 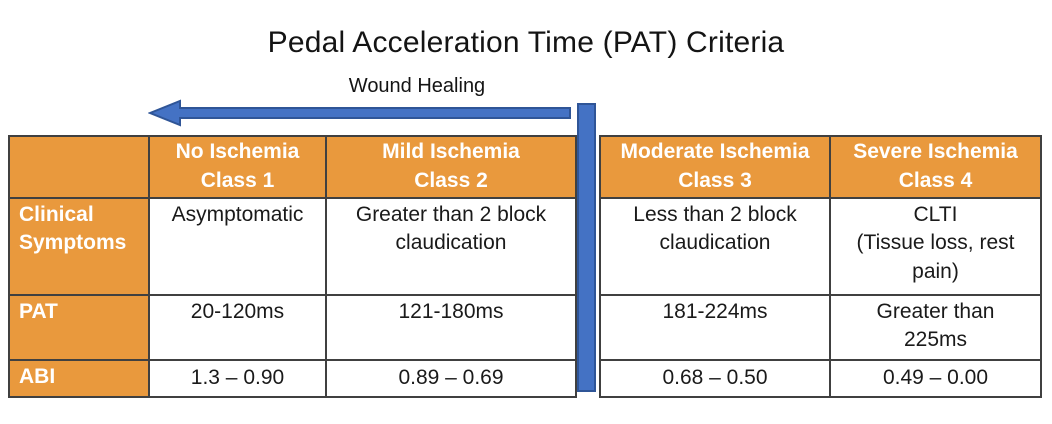 I want to click on cell-pat-class1: 20-120ms, so click(x=238, y=328).